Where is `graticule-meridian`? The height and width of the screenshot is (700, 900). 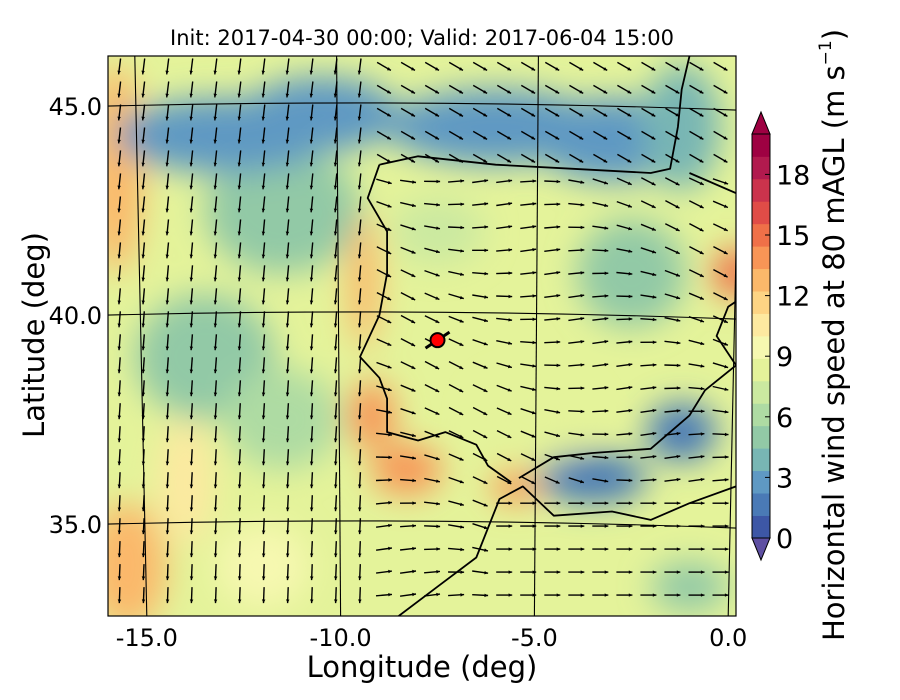
graticule-meridian is located at coordinates (141, 336).